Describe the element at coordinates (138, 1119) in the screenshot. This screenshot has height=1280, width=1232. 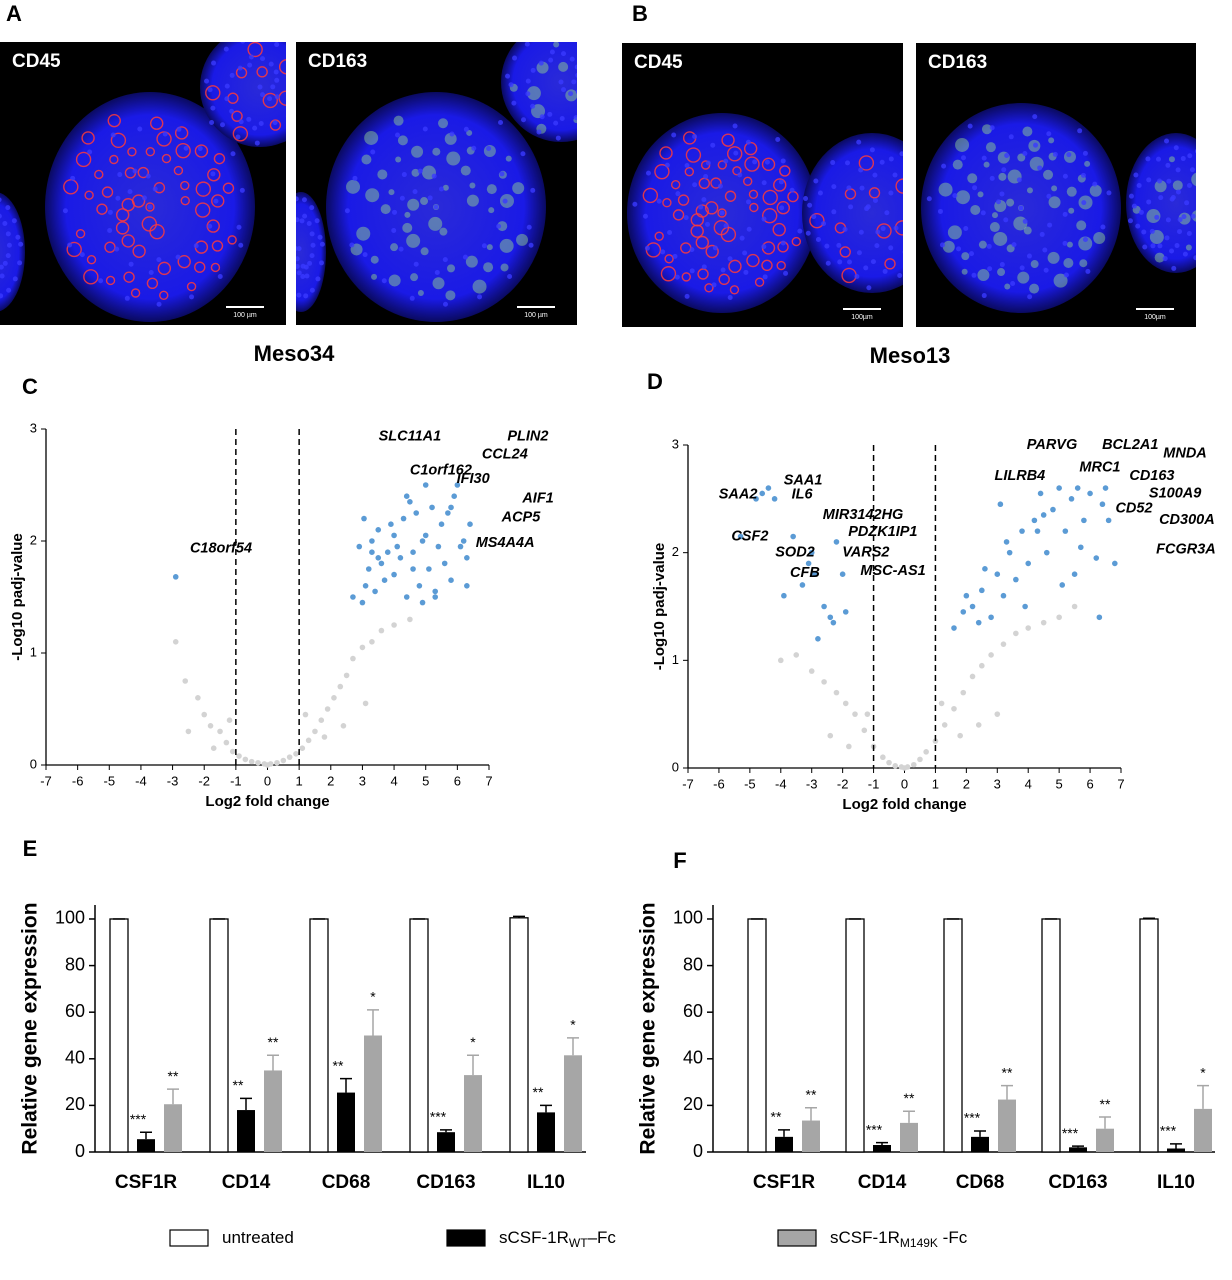
I see `significance: ***` at that location.